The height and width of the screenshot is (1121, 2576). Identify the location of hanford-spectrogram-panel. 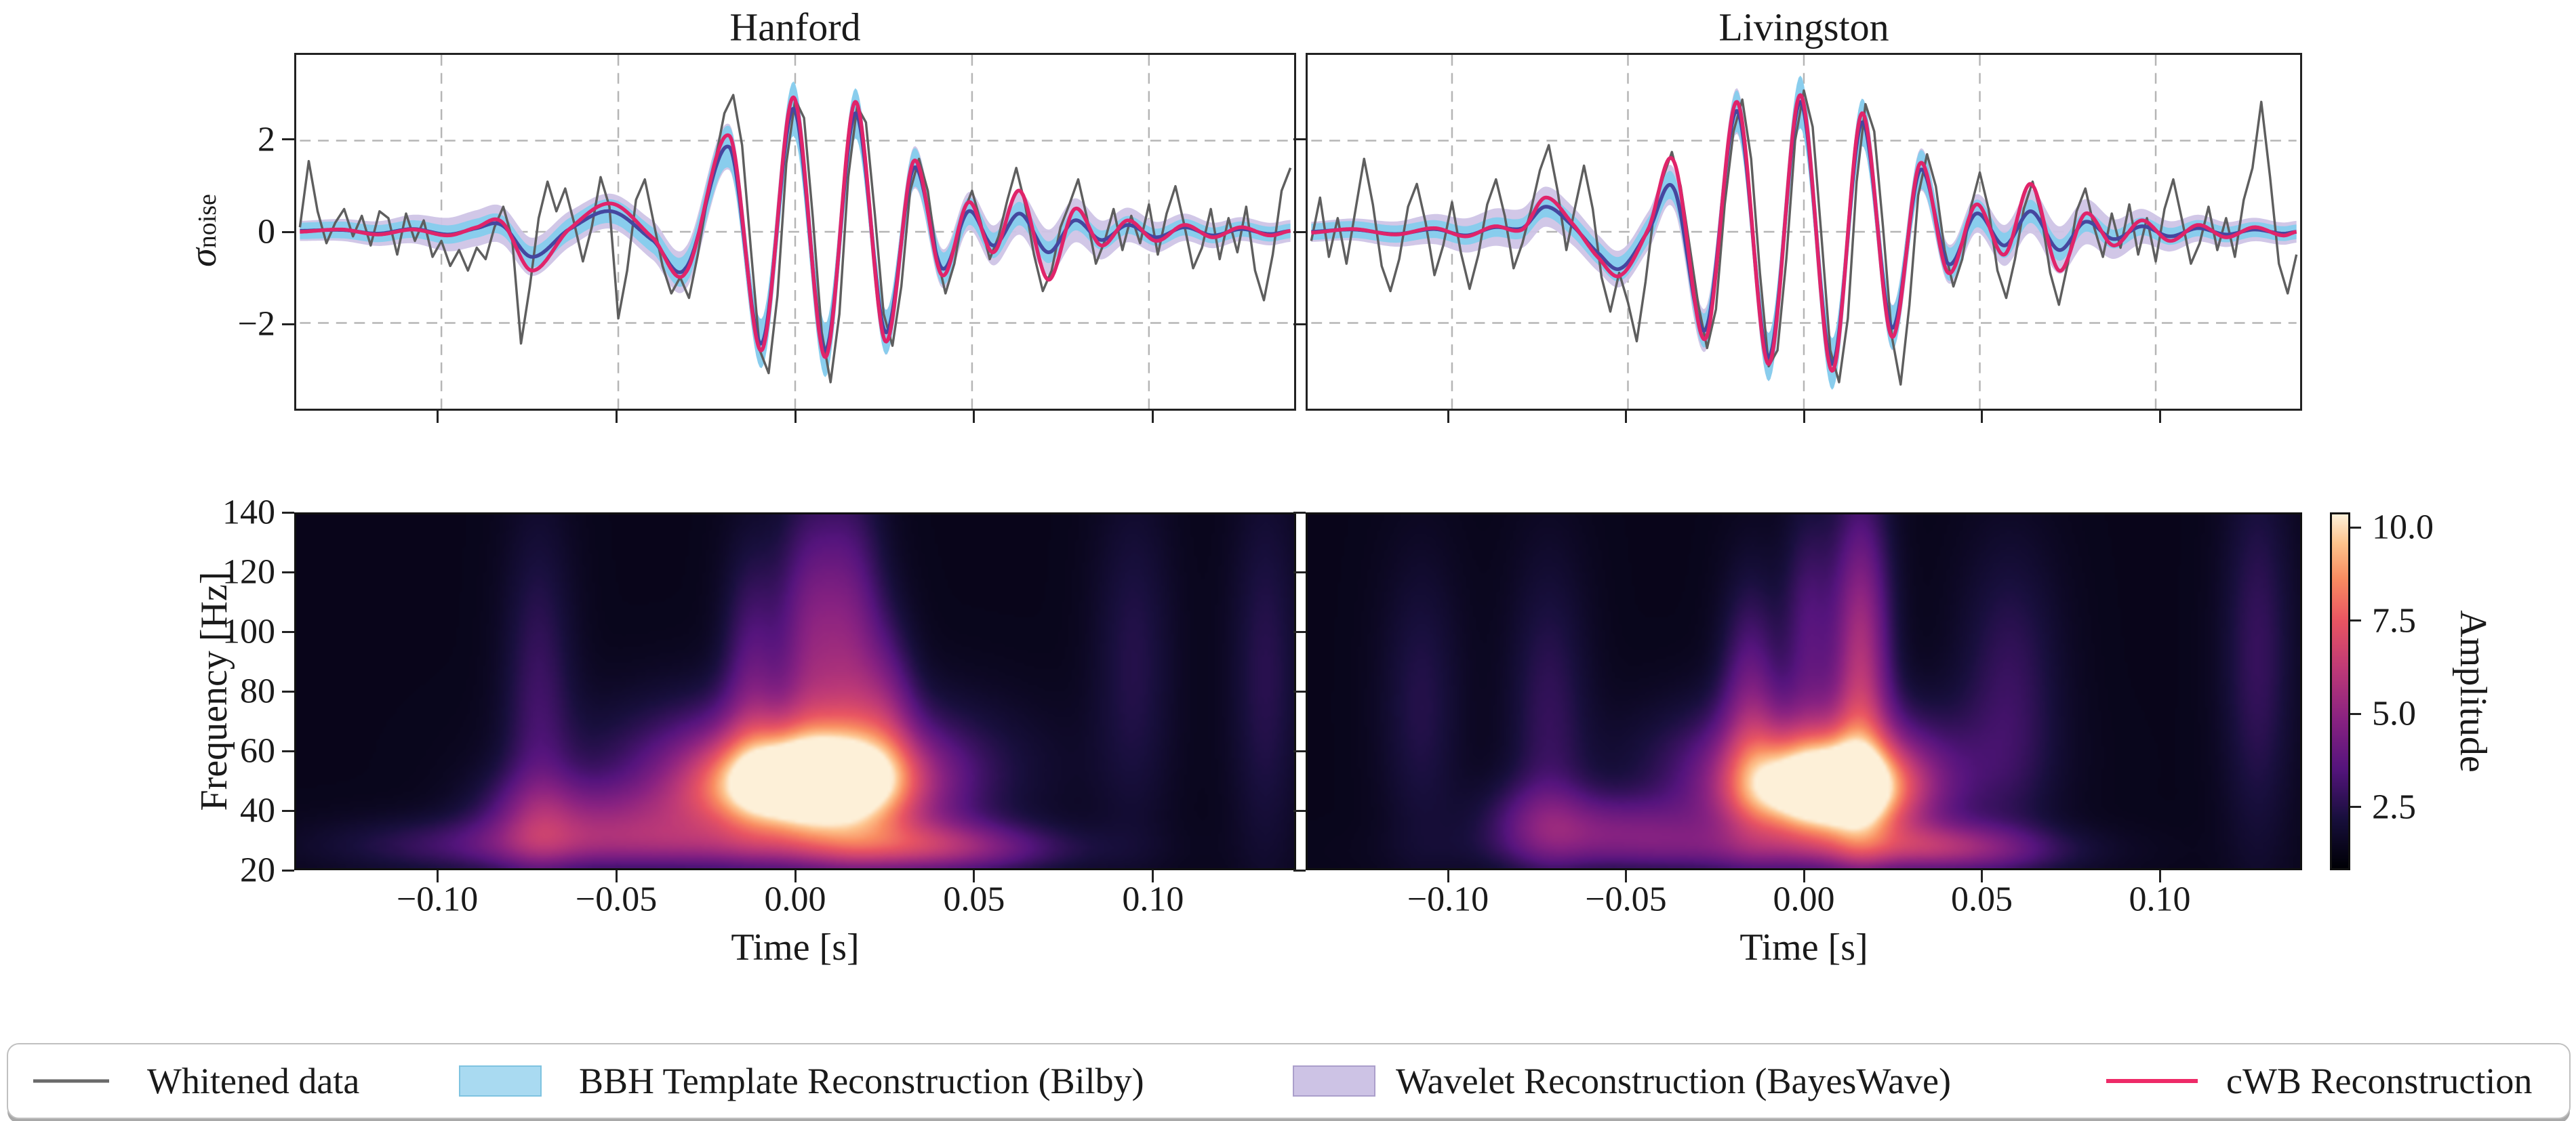
(795, 691).